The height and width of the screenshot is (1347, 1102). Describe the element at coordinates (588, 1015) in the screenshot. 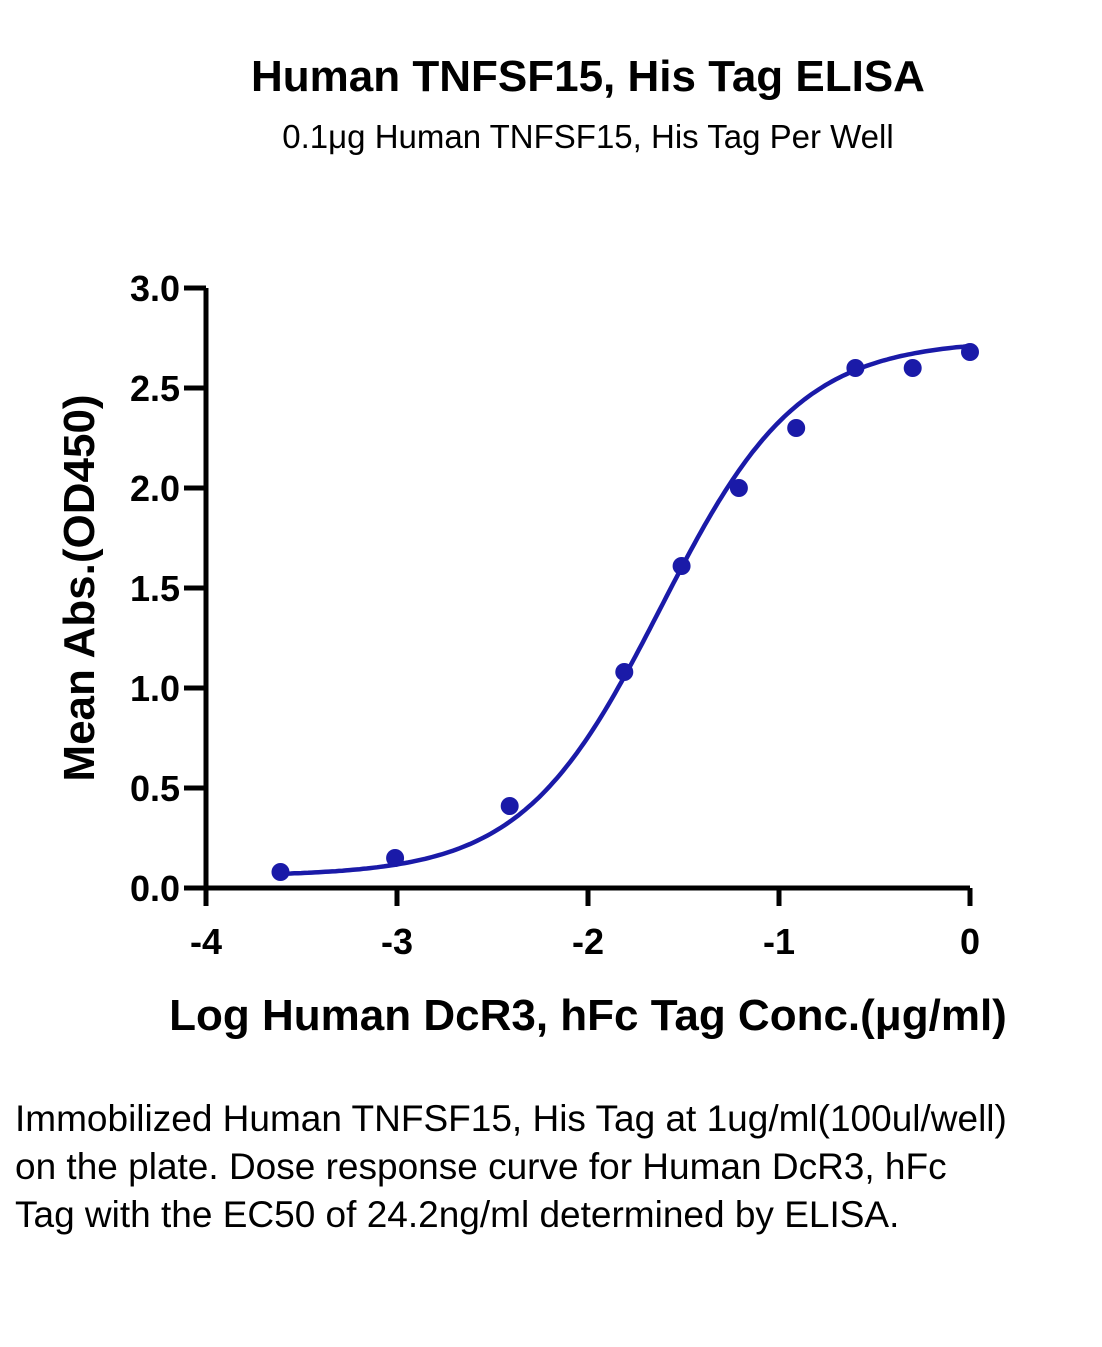

I see `x-axis-label: Log Human DcR3, hFc Tag Conc.(μg/ml)` at that location.